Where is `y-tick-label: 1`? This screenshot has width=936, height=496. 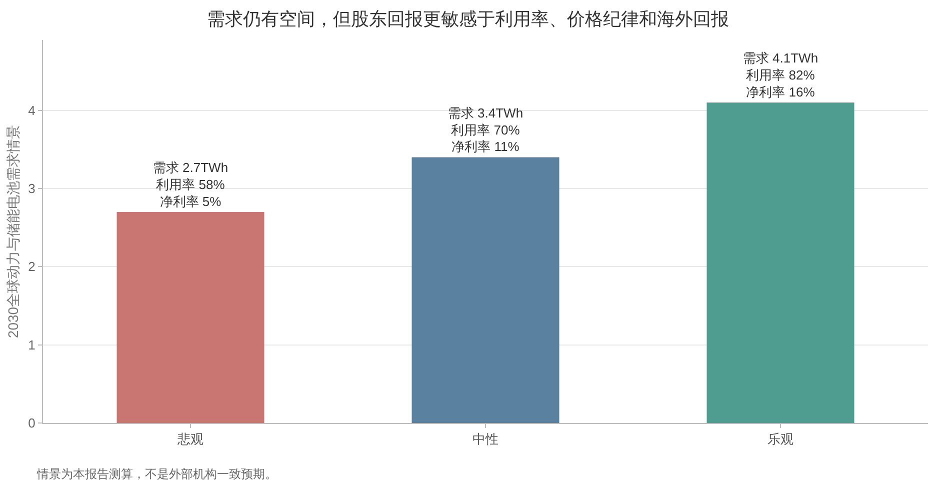
y-tick-label: 1 is located at coordinates (32, 344).